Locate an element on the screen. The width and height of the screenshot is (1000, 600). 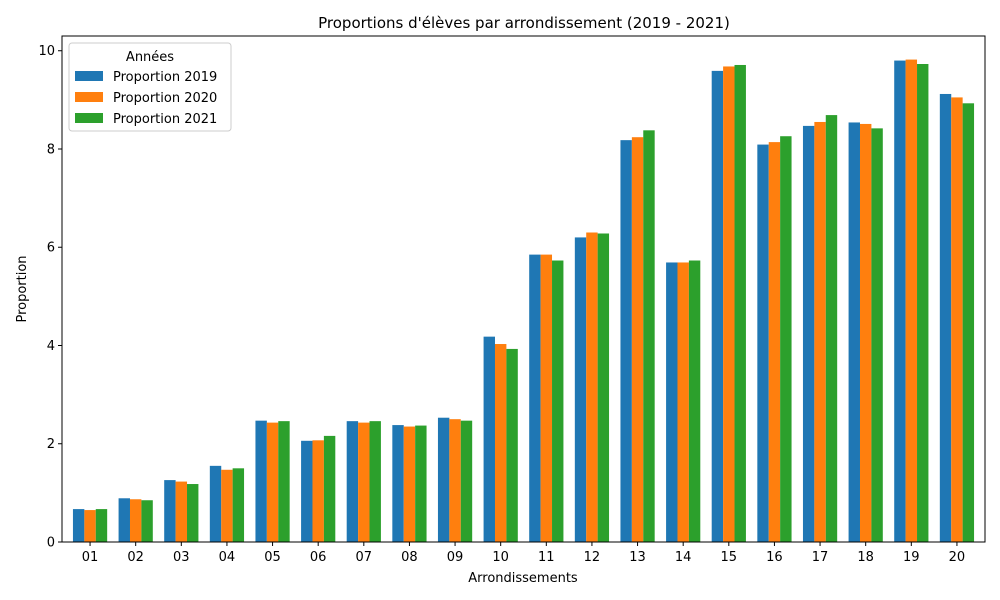
legend-frame is located at coordinates (150, 87).